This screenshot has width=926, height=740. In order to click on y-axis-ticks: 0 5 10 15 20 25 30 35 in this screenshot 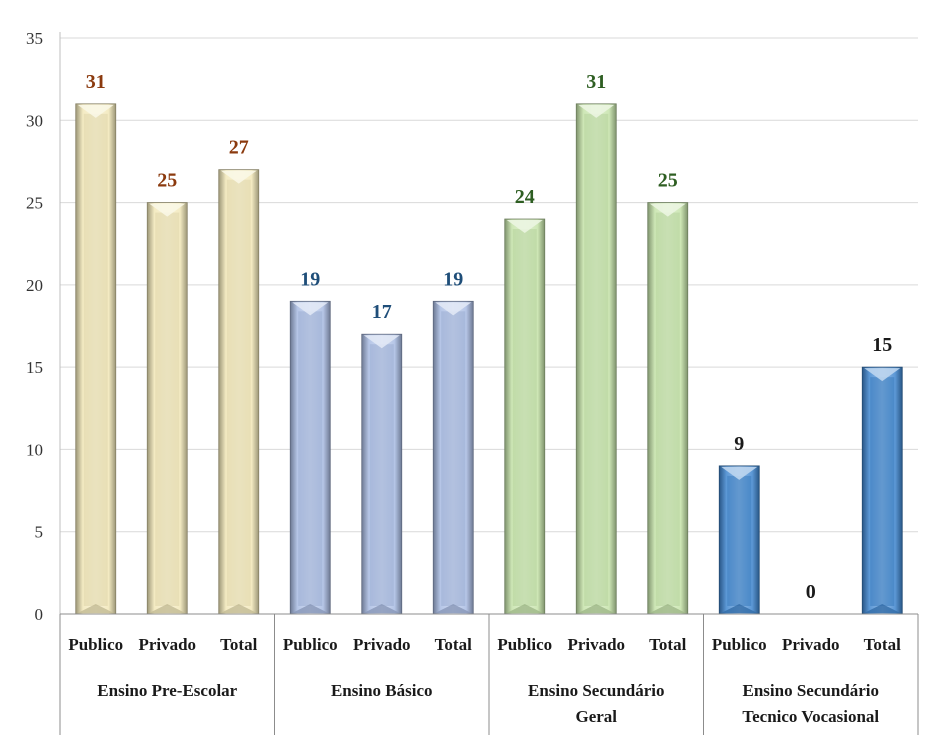, I will do `click(34, 326)`.